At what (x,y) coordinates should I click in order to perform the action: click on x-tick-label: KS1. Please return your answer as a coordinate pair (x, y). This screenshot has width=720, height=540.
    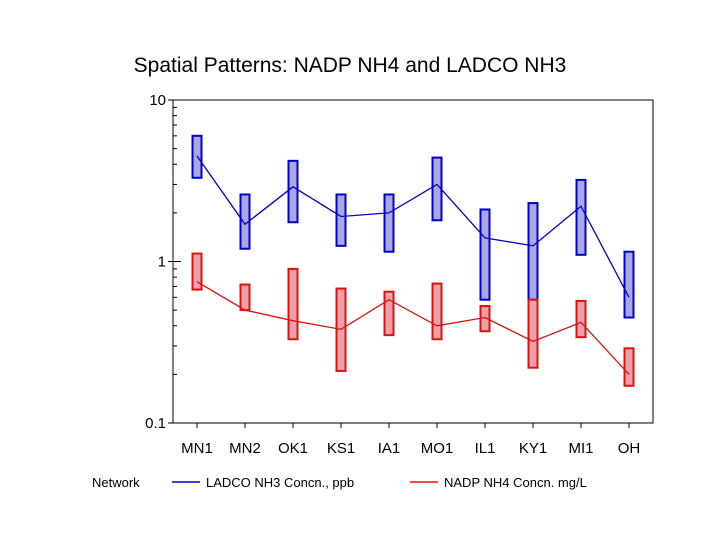
    Looking at the image, I should click on (341, 448).